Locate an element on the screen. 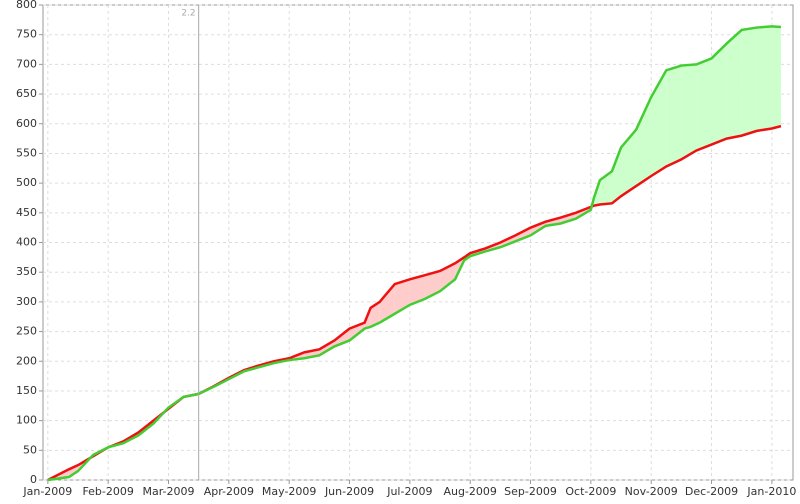  x-tick-label: Aug-2009 is located at coordinates (469, 491).